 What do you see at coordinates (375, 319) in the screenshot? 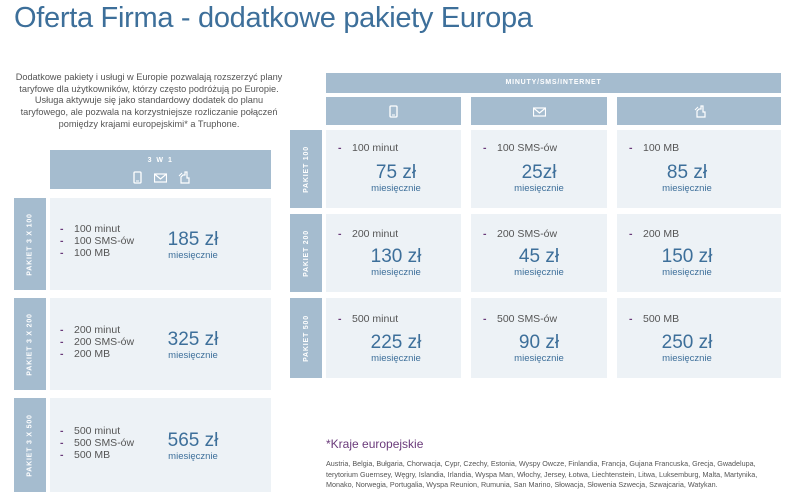
I see `matrix-cell-item: 500 minut` at bounding box center [375, 319].